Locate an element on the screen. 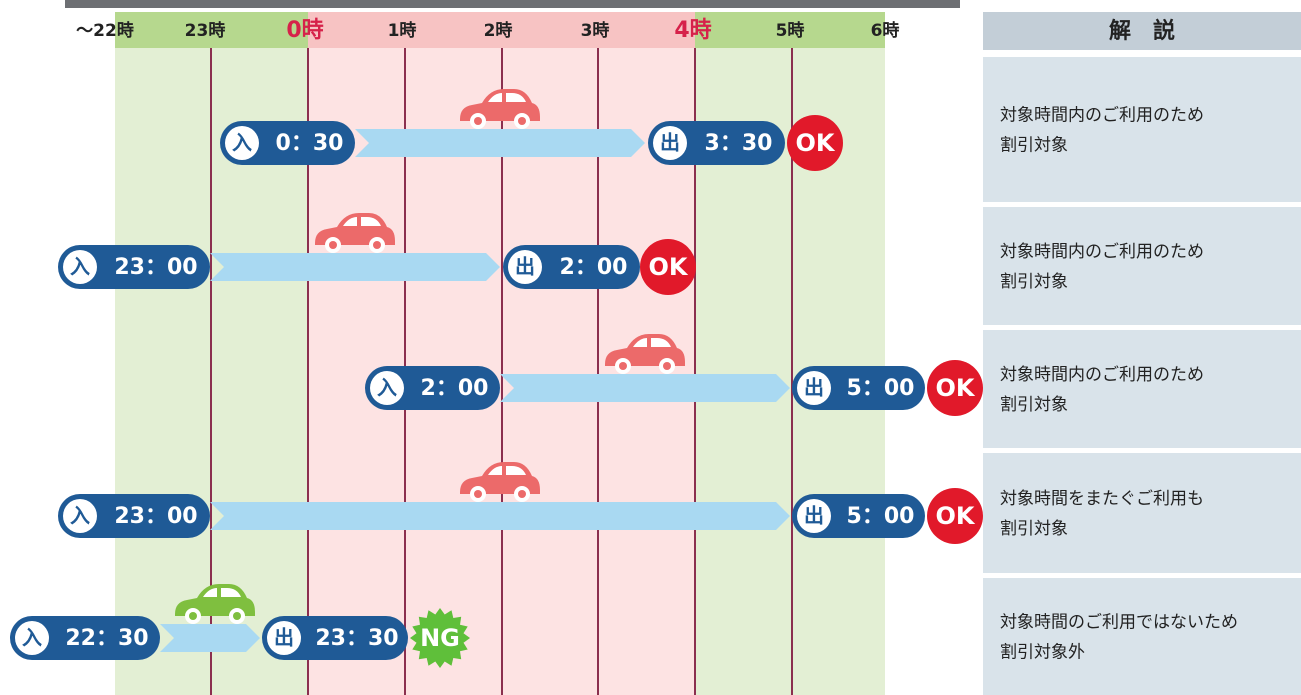  pill-time: 3：30 is located at coordinates (739, 143).